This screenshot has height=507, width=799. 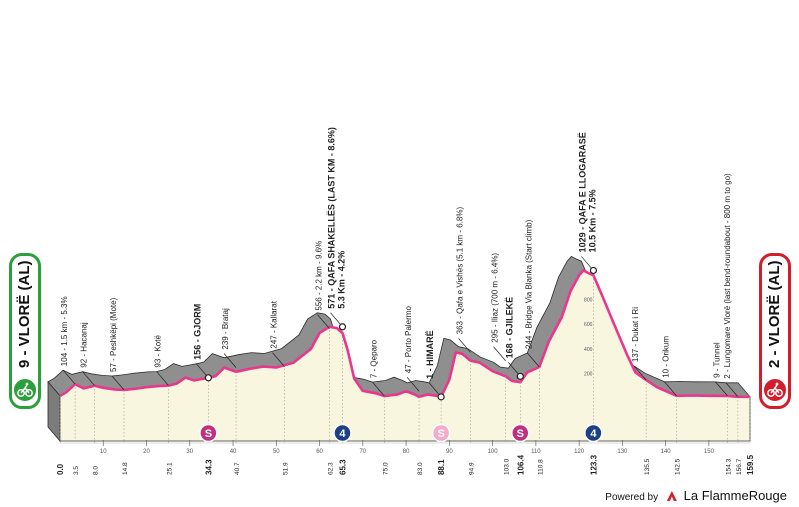 I want to click on km-label: 83.0, so click(x=420, y=468).